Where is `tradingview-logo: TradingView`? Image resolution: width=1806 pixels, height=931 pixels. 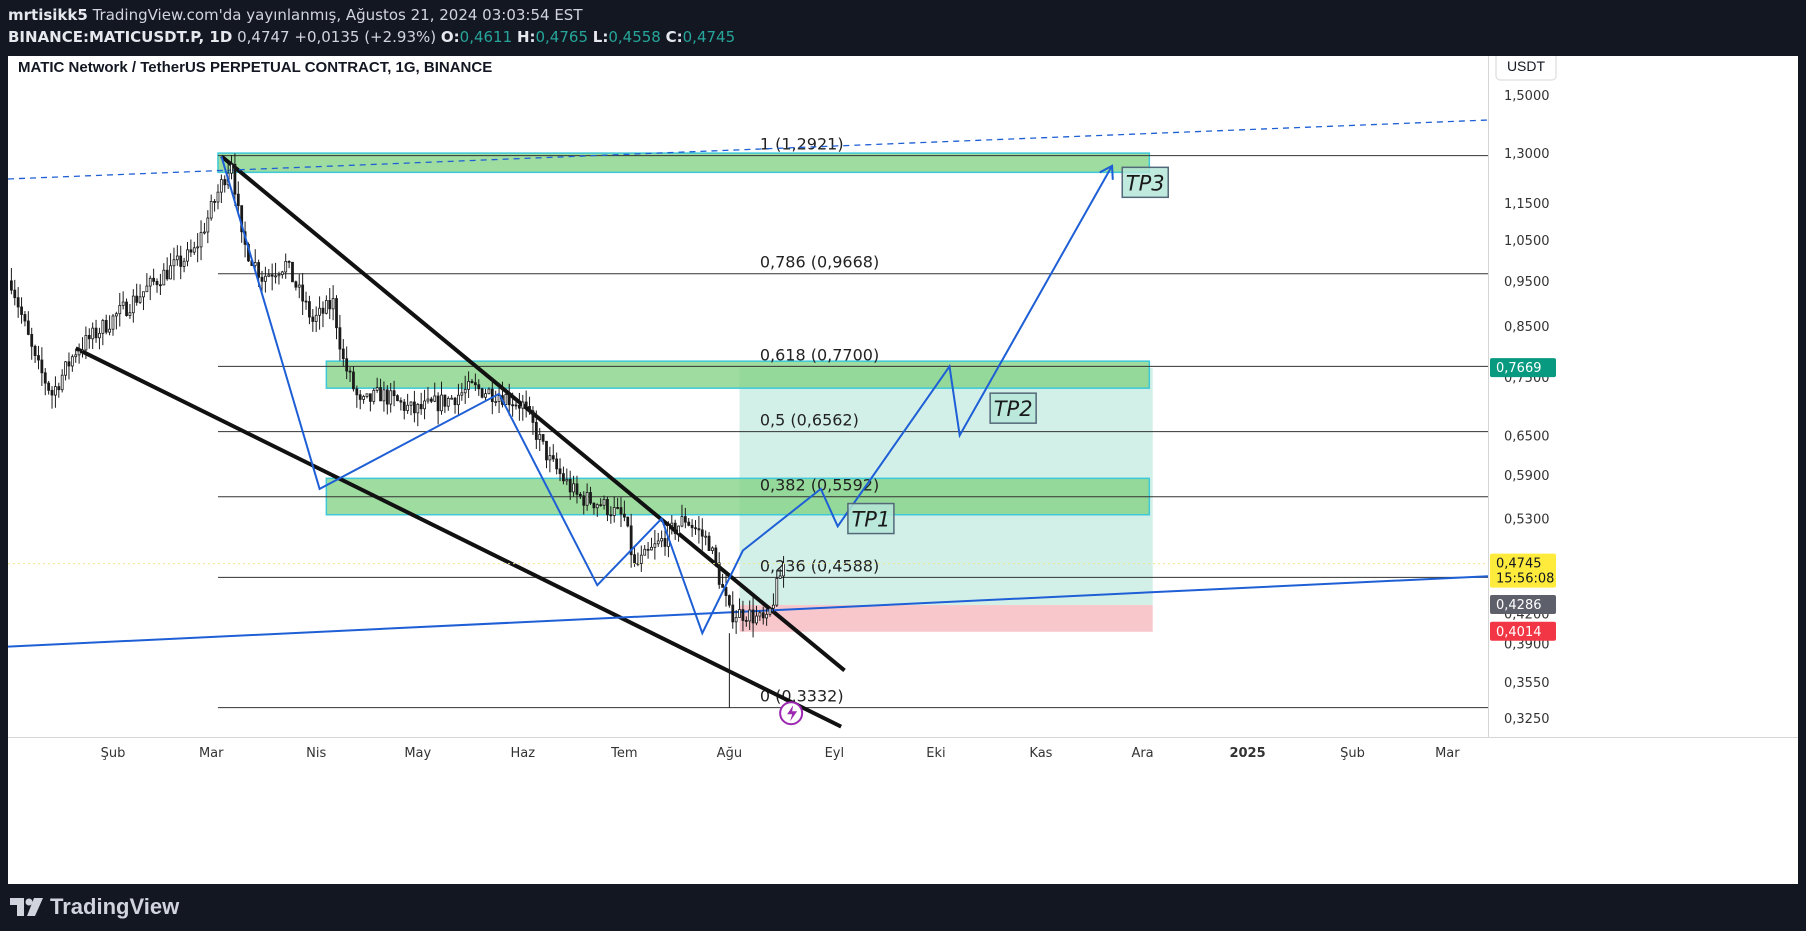
tradingview-logo: TradingView is located at coordinates (94, 907).